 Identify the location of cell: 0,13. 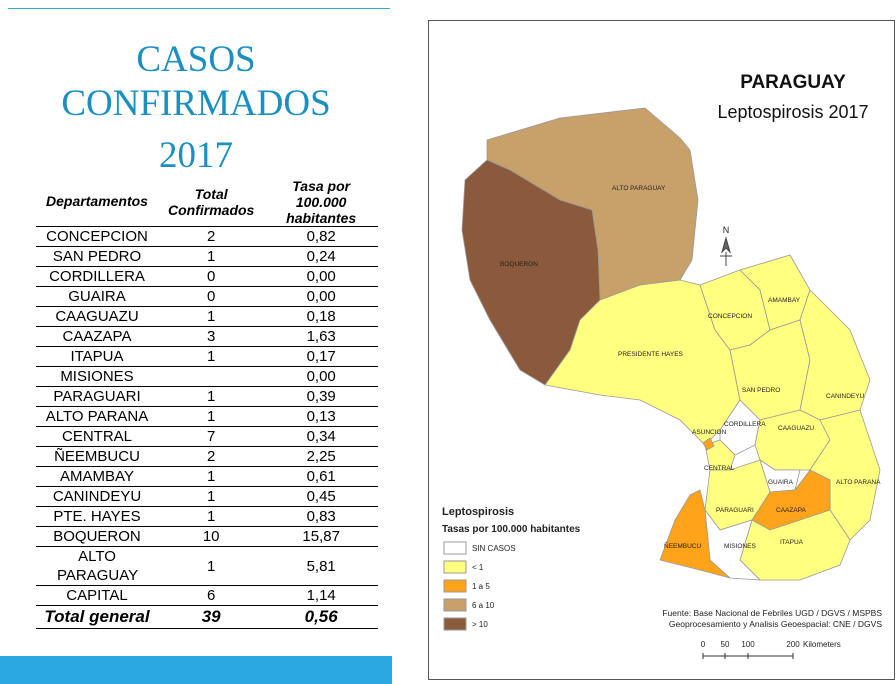
(321, 416).